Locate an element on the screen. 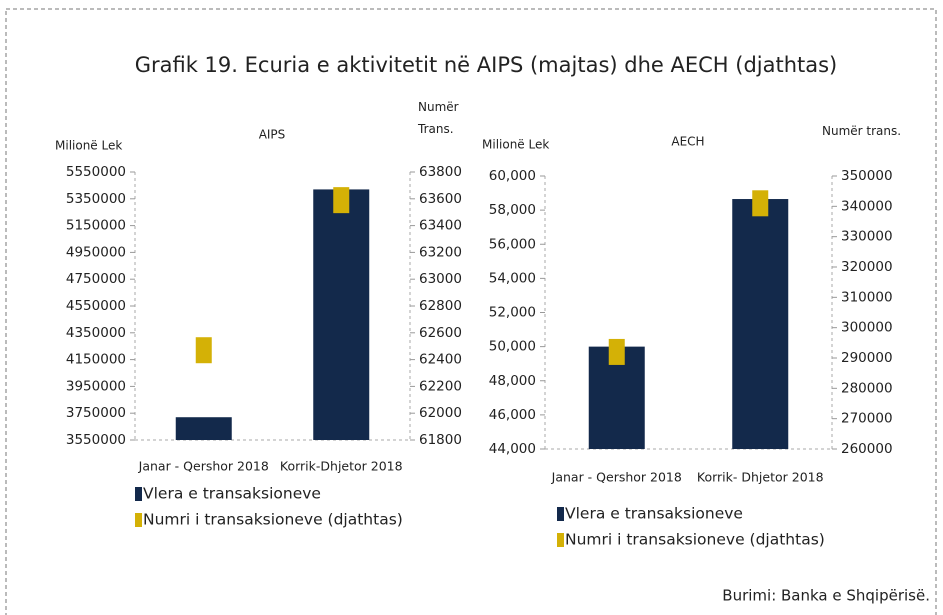 The image size is (943, 615). y2-tick-label: 62800 is located at coordinates (440, 306).